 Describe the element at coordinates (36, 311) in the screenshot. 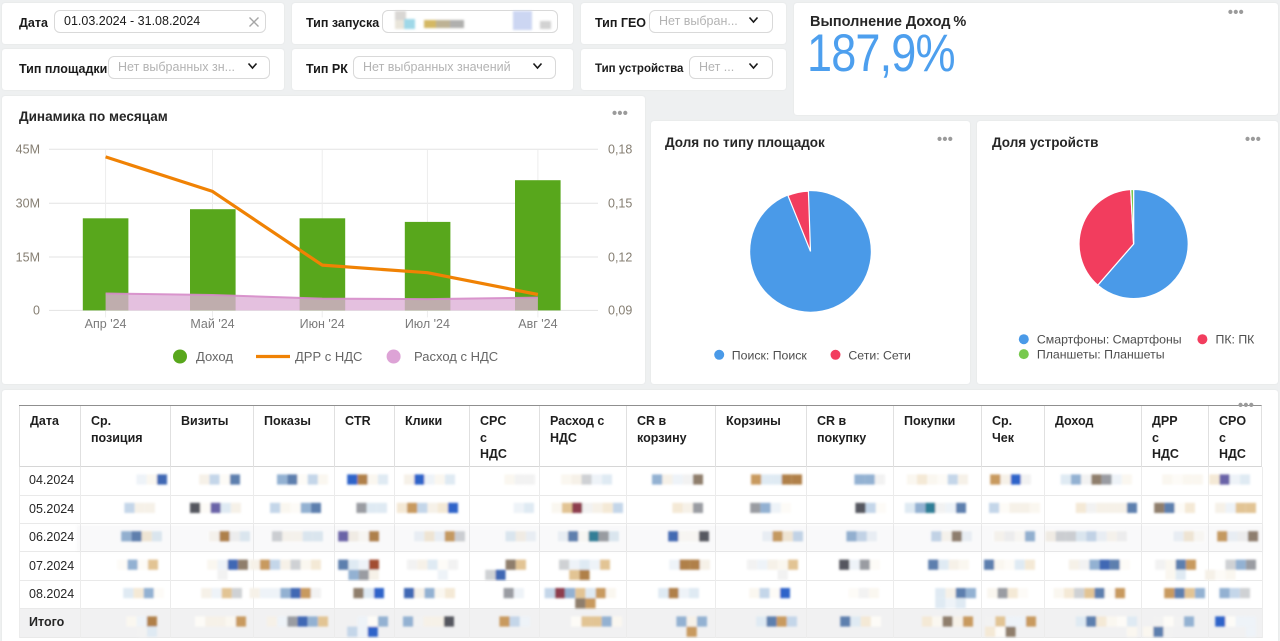

I see `svg-text: 0` at that location.